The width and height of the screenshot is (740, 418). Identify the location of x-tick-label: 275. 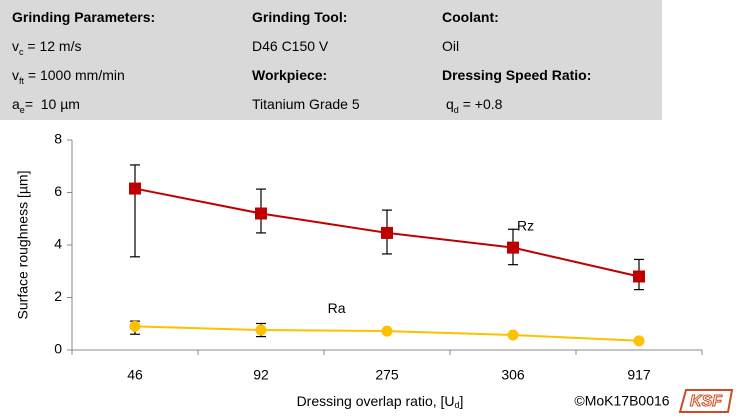
(387, 375).